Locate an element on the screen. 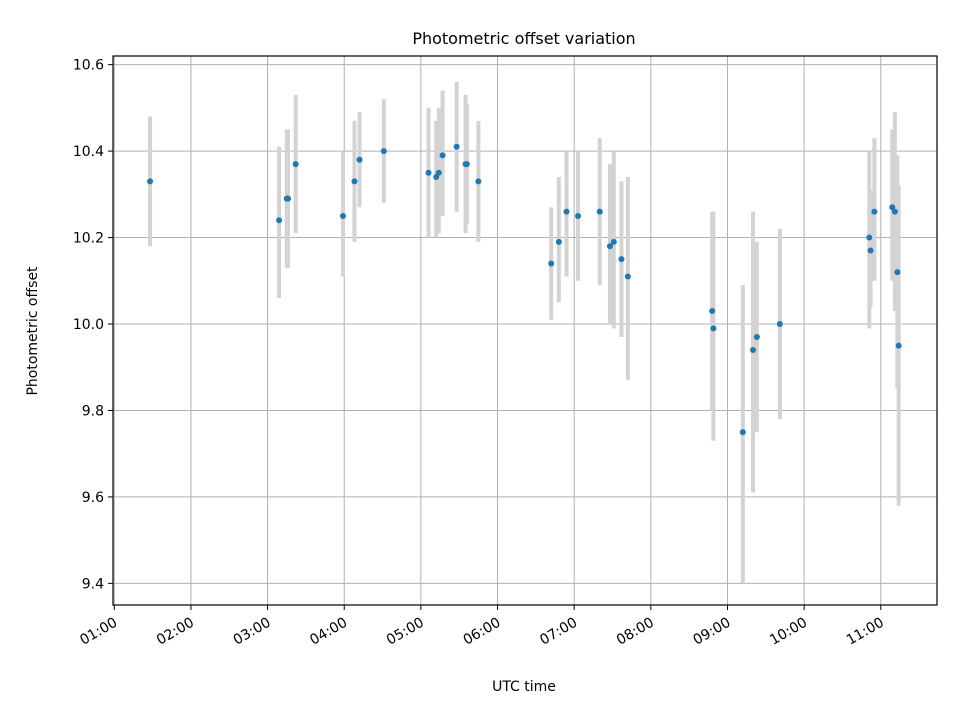 This screenshot has height=720, width=960. y-tick-label: 9.8 is located at coordinates (93, 411).